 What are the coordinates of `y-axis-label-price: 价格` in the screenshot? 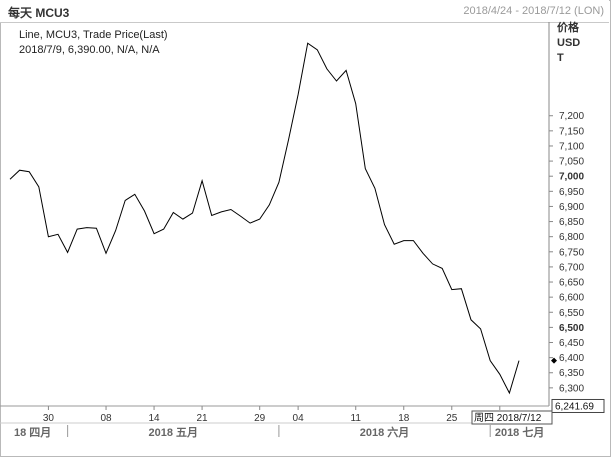 It's located at (568, 28).